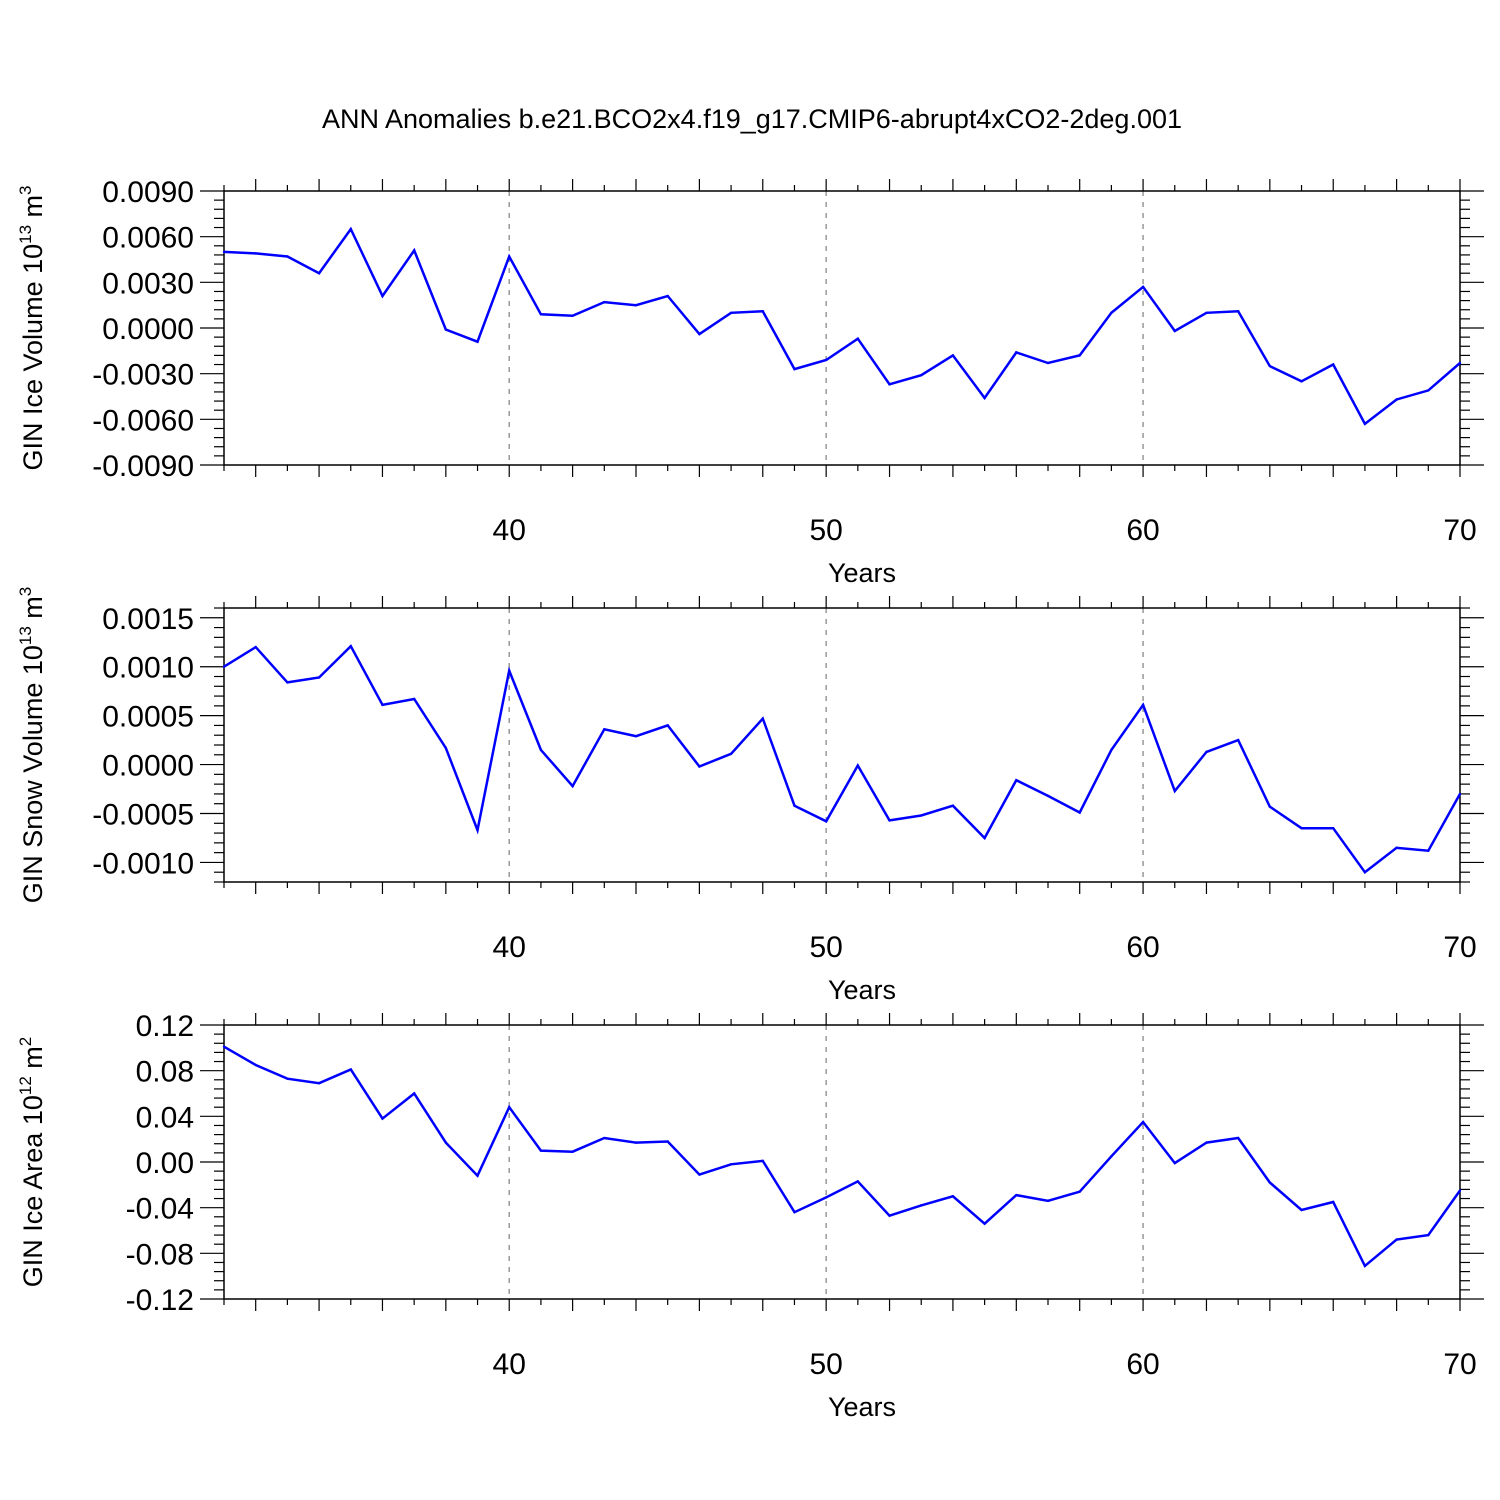  I want to click on y-tick-label: 0.0090, so click(148, 192).